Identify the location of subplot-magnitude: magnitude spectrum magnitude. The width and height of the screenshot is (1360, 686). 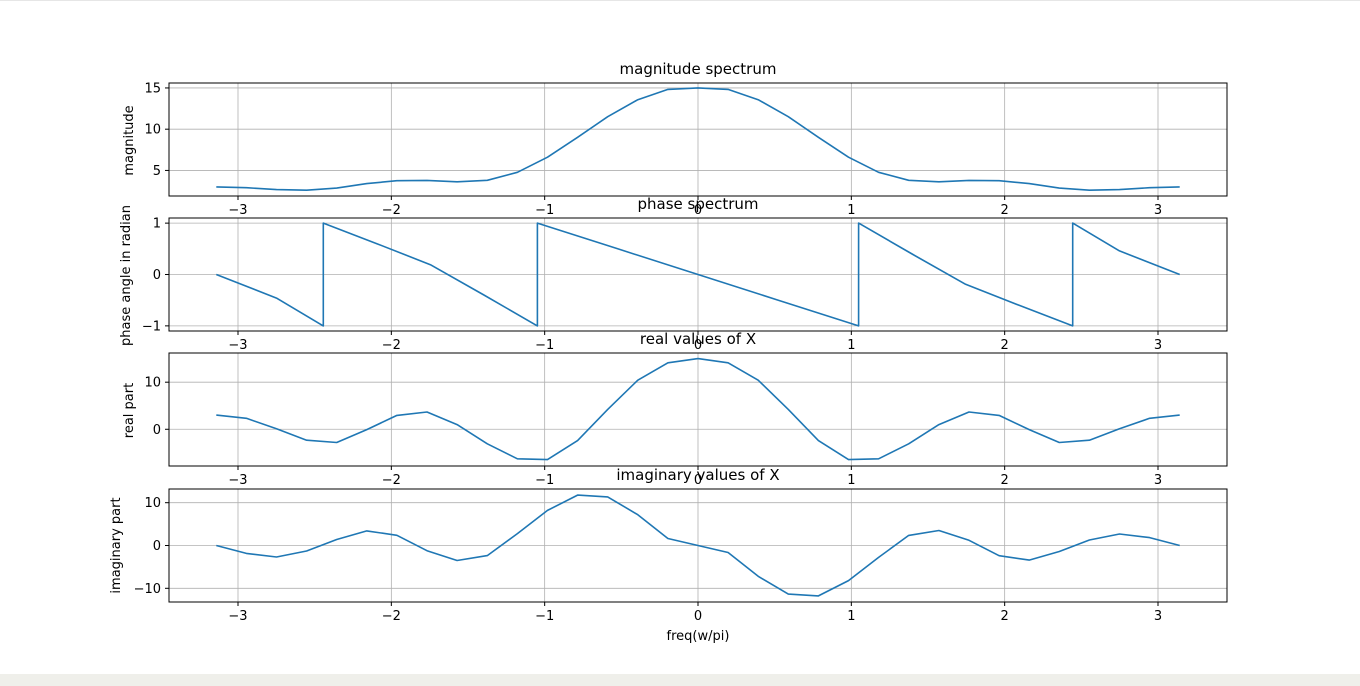
(449, 118).